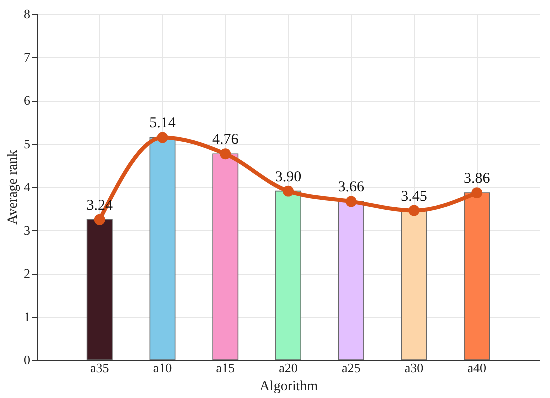 The height and width of the screenshot is (398, 550). What do you see at coordinates (27, 144) in the screenshot?
I see `y-tick-label: 5` at bounding box center [27, 144].